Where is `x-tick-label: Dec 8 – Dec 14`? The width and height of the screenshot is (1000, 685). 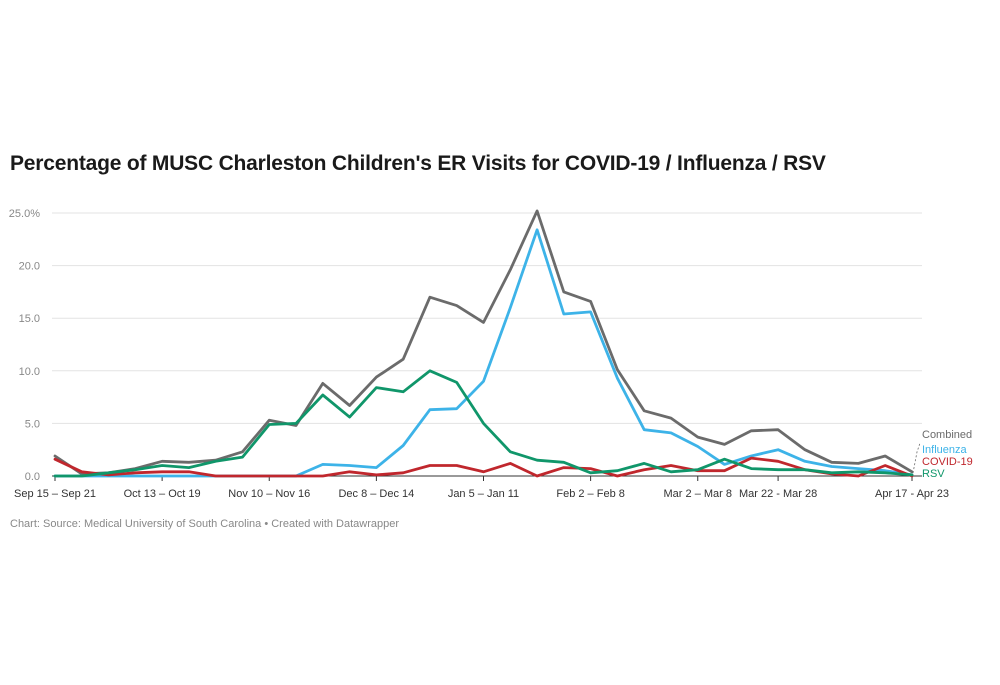
x-tick-label: Dec 8 – Dec 14 is located at coordinates (376, 494).